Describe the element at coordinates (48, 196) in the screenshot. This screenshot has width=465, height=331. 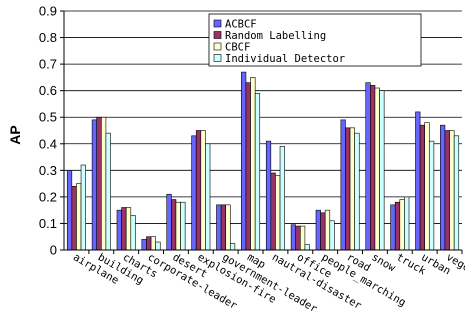
I see `y-tick-label: 0.2` at that location.